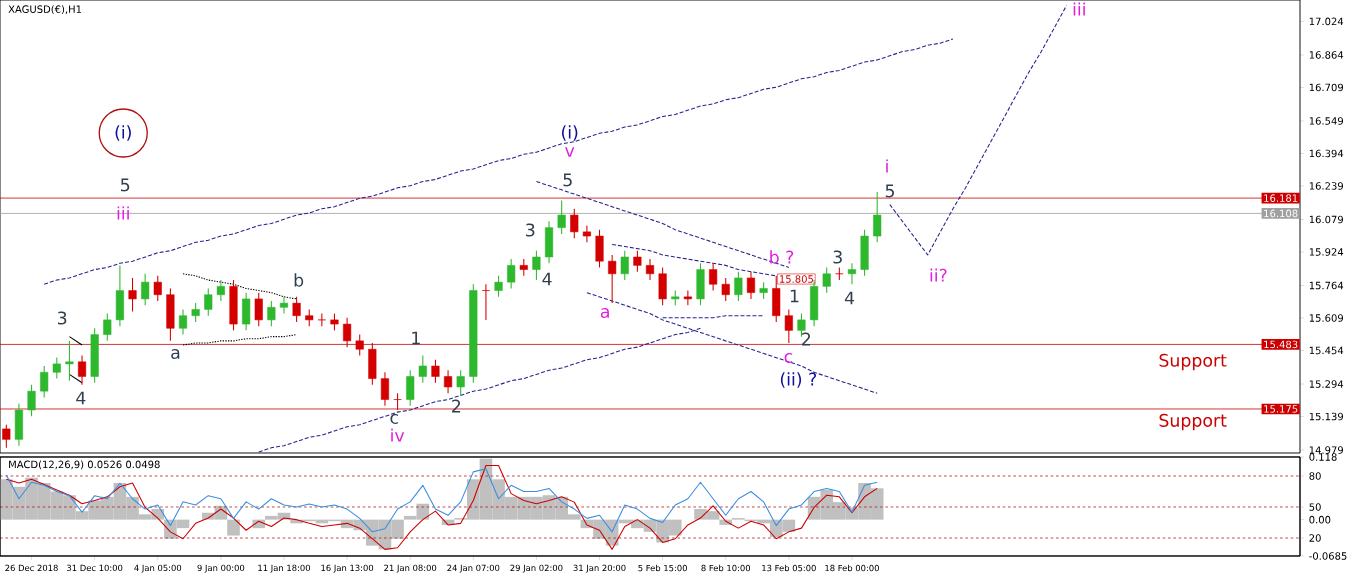 The width and height of the screenshot is (1362, 582). Describe the element at coordinates (84, 465) in the screenshot. I see `chart-title: MACD(12,26,9) 0.0526 0.0498` at that location.